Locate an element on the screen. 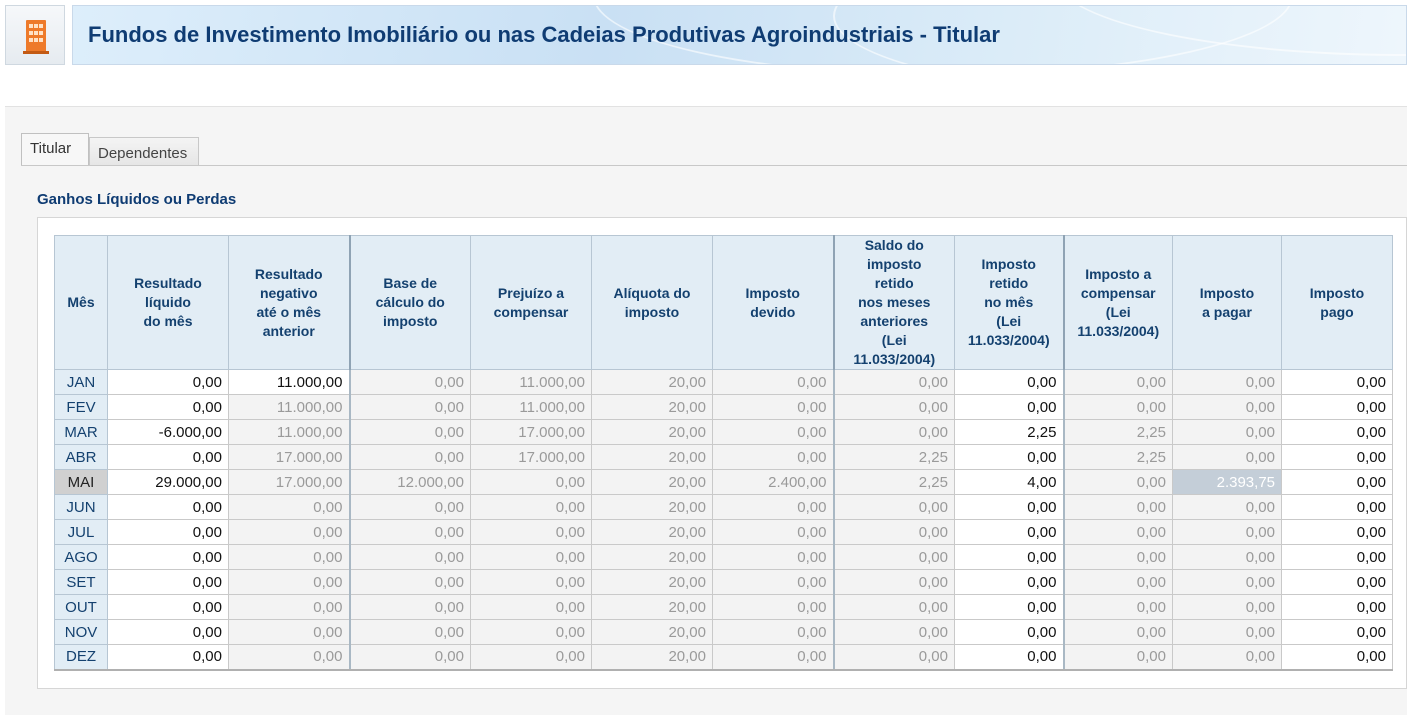 This screenshot has width=1407, height=715. value-input-cell: 29.000,00 is located at coordinates (168, 482).